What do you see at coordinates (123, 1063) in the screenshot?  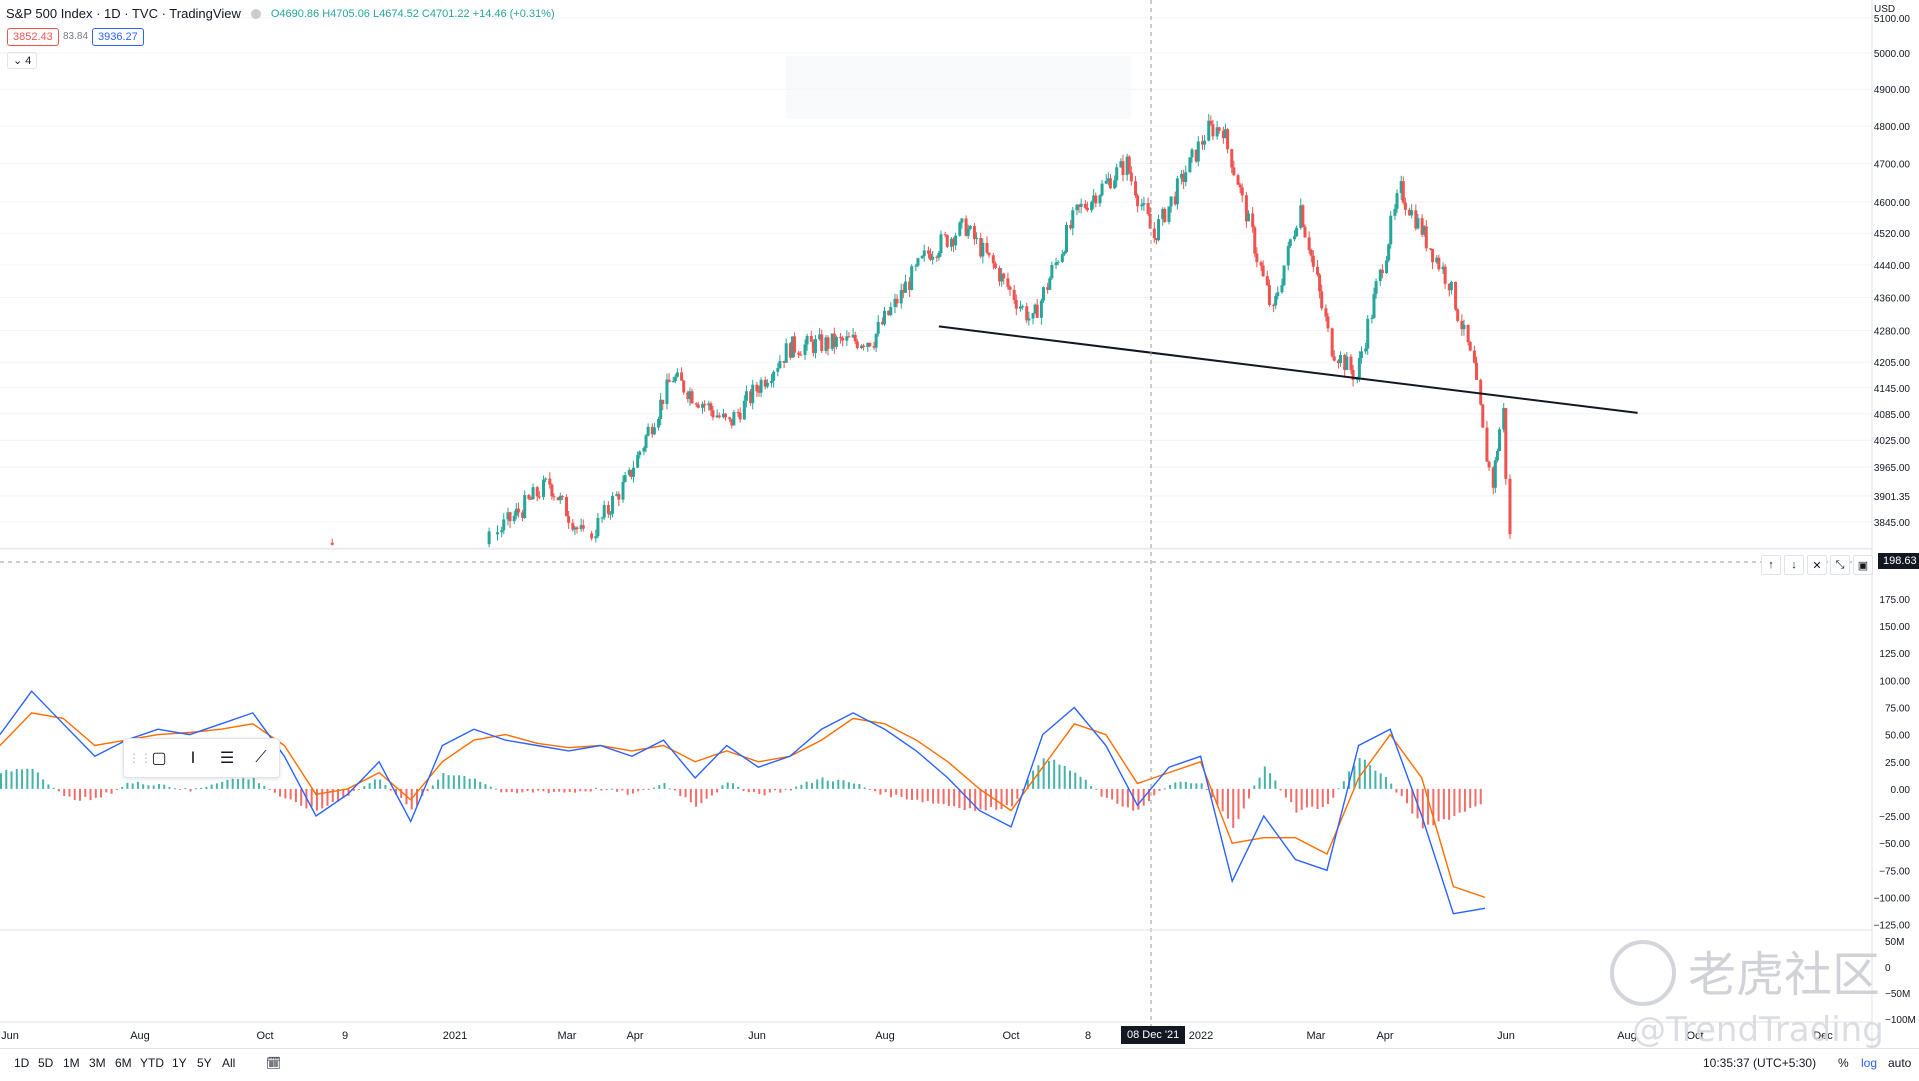 I see `range-button-6m: 6M` at bounding box center [123, 1063].